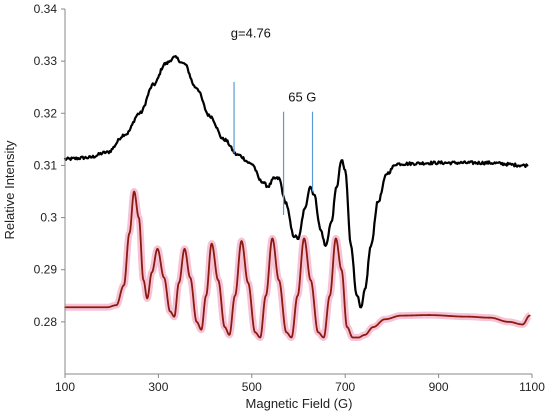  I want to click on x-tick-label: 900, so click(439, 387).